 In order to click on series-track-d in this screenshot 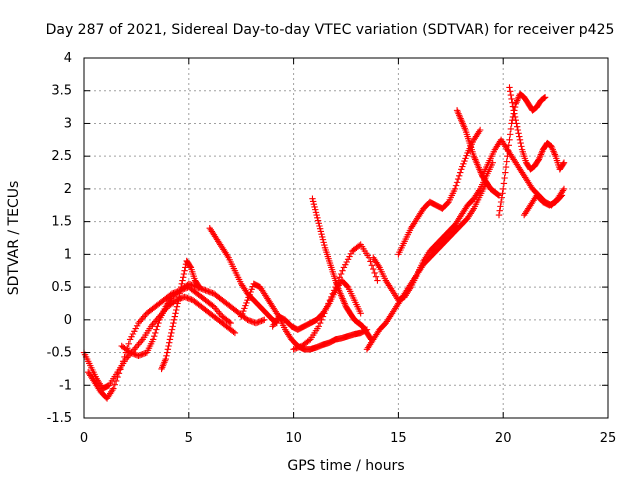, I will do `click(180, 315)`.